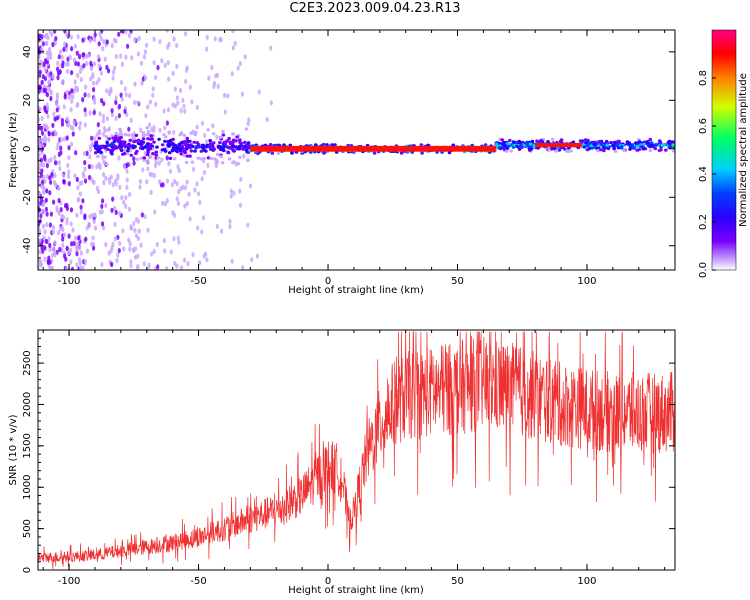 Image resolution: width=750 pixels, height=600 pixels. What do you see at coordinates (743, 150) in the screenshot?
I see `colorbar-label: Normalized spectral amplitude` at bounding box center [743, 150].